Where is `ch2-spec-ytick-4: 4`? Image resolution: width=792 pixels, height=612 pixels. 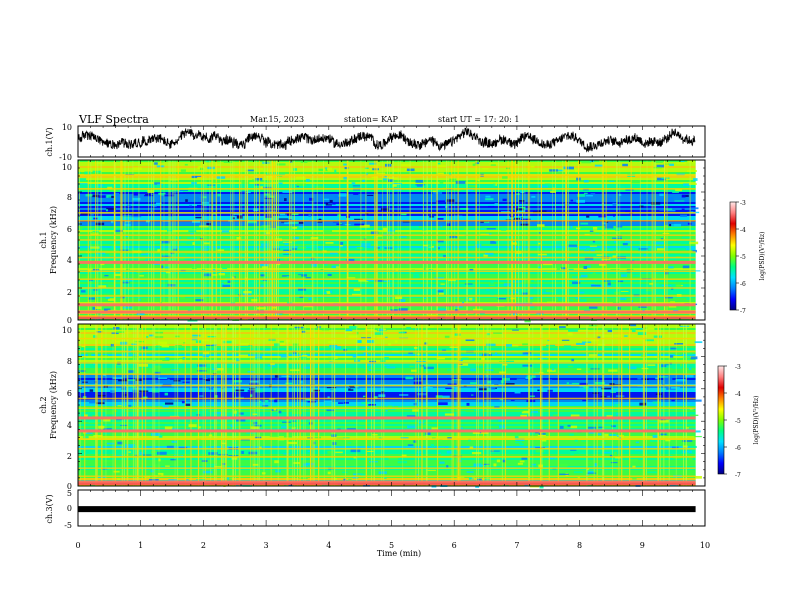
ch2-spec-ytick-4: 4 is located at coordinates (69, 425).